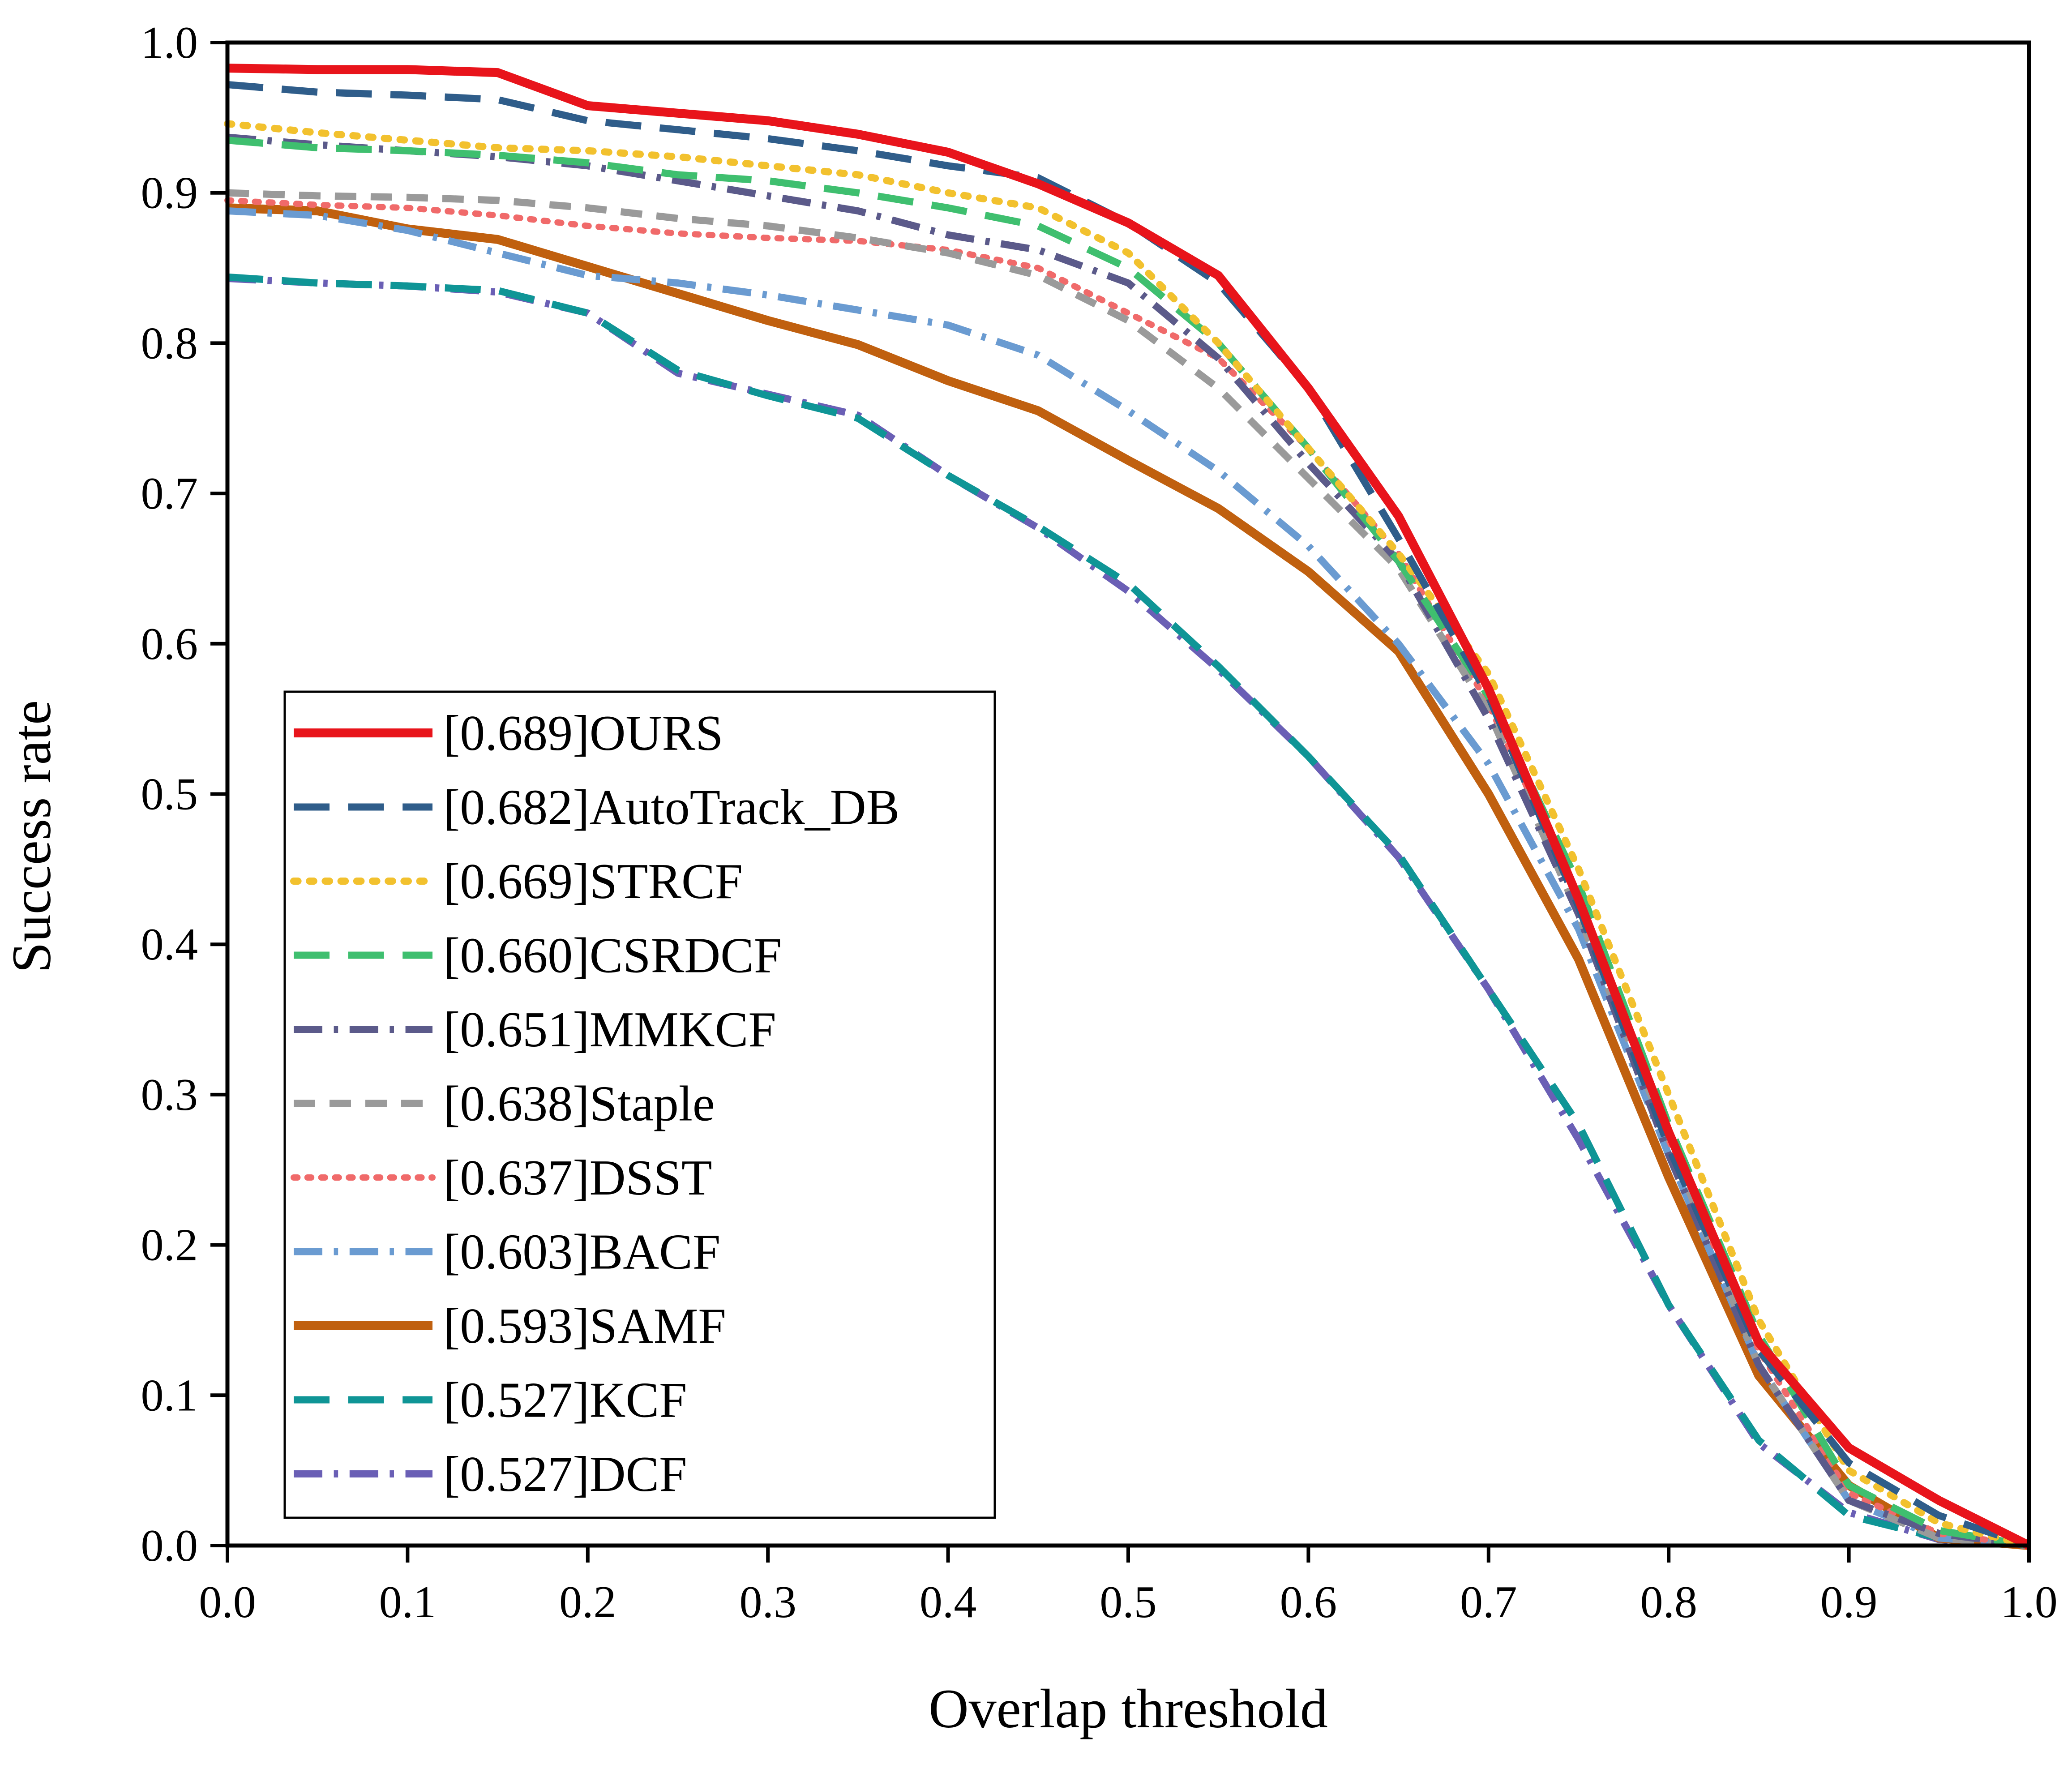 Image resolution: width=2072 pixels, height=1777 pixels. Describe the element at coordinates (1668, 1602) in the screenshot. I see `x-tick-label: 0.8` at that location.